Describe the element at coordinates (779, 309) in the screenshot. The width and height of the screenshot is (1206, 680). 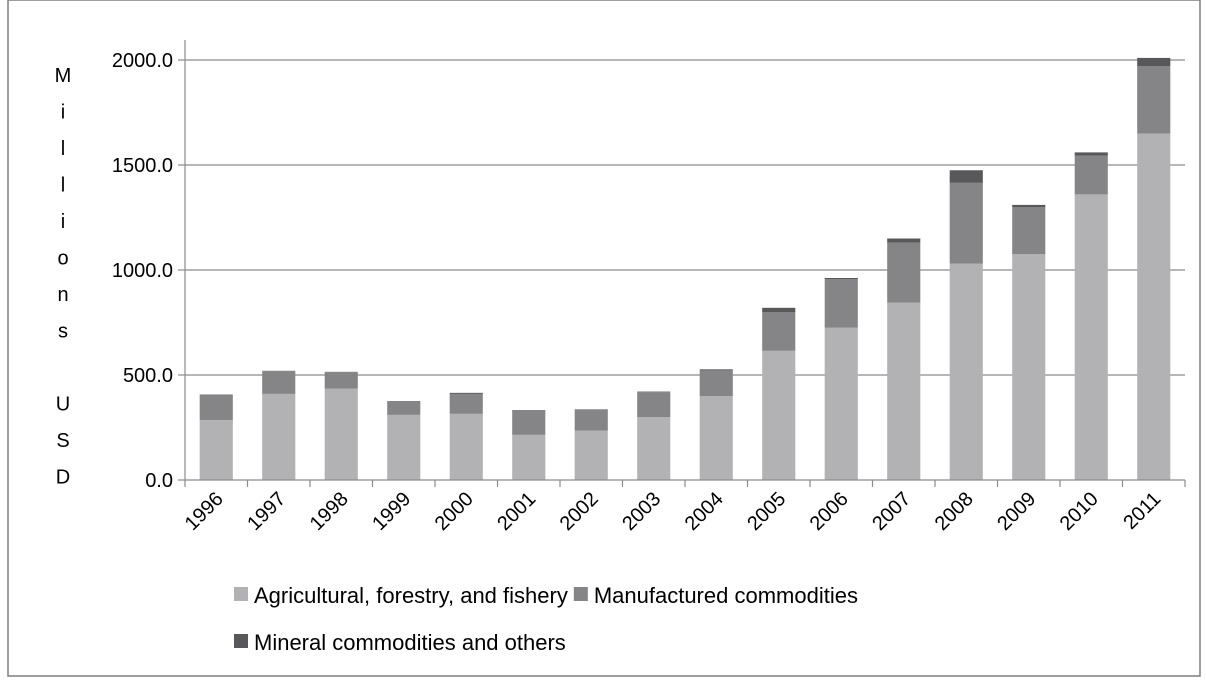
I see `bar-segment-3-2005` at that location.